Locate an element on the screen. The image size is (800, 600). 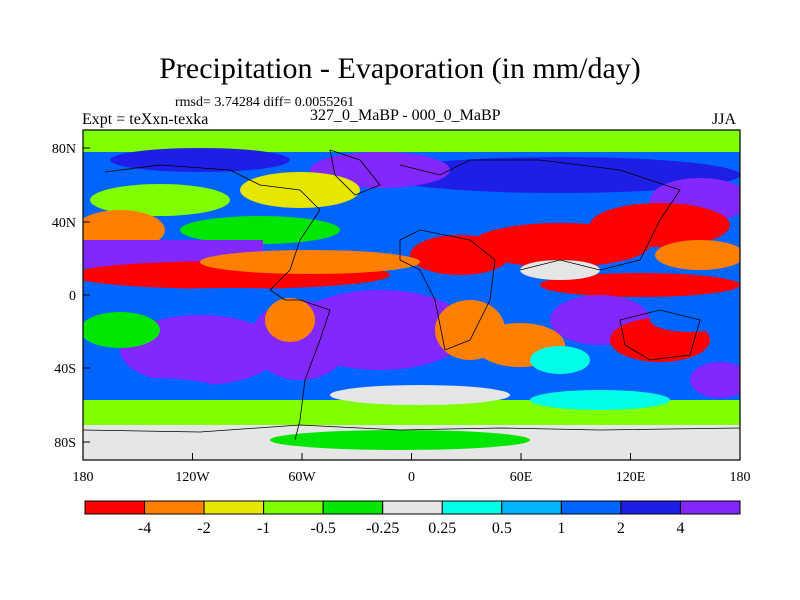
lat-axis: 80N 40N 0 40S 80S is located at coordinates (71, 296).